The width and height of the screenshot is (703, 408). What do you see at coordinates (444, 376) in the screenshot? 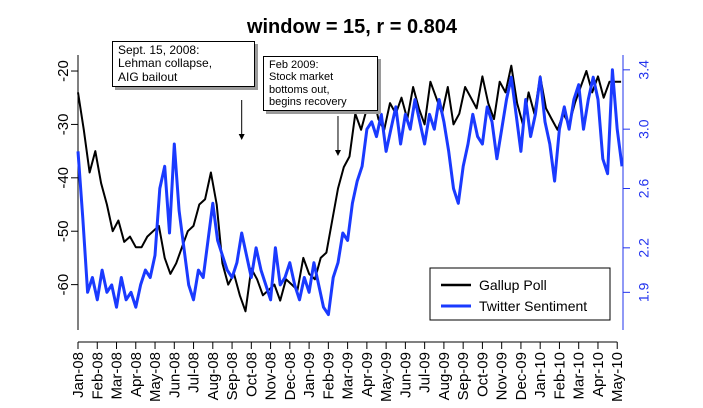
I see `x-tick-label-19: Aug-09` at bounding box center [444, 376].